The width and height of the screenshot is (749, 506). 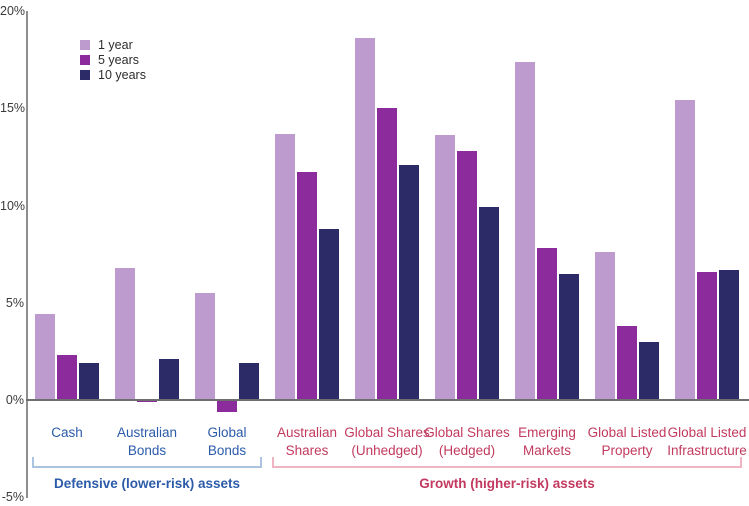 What do you see at coordinates (147, 441) in the screenshot?
I see `category-label-australian-bonds: Australian Bonds` at bounding box center [147, 441].